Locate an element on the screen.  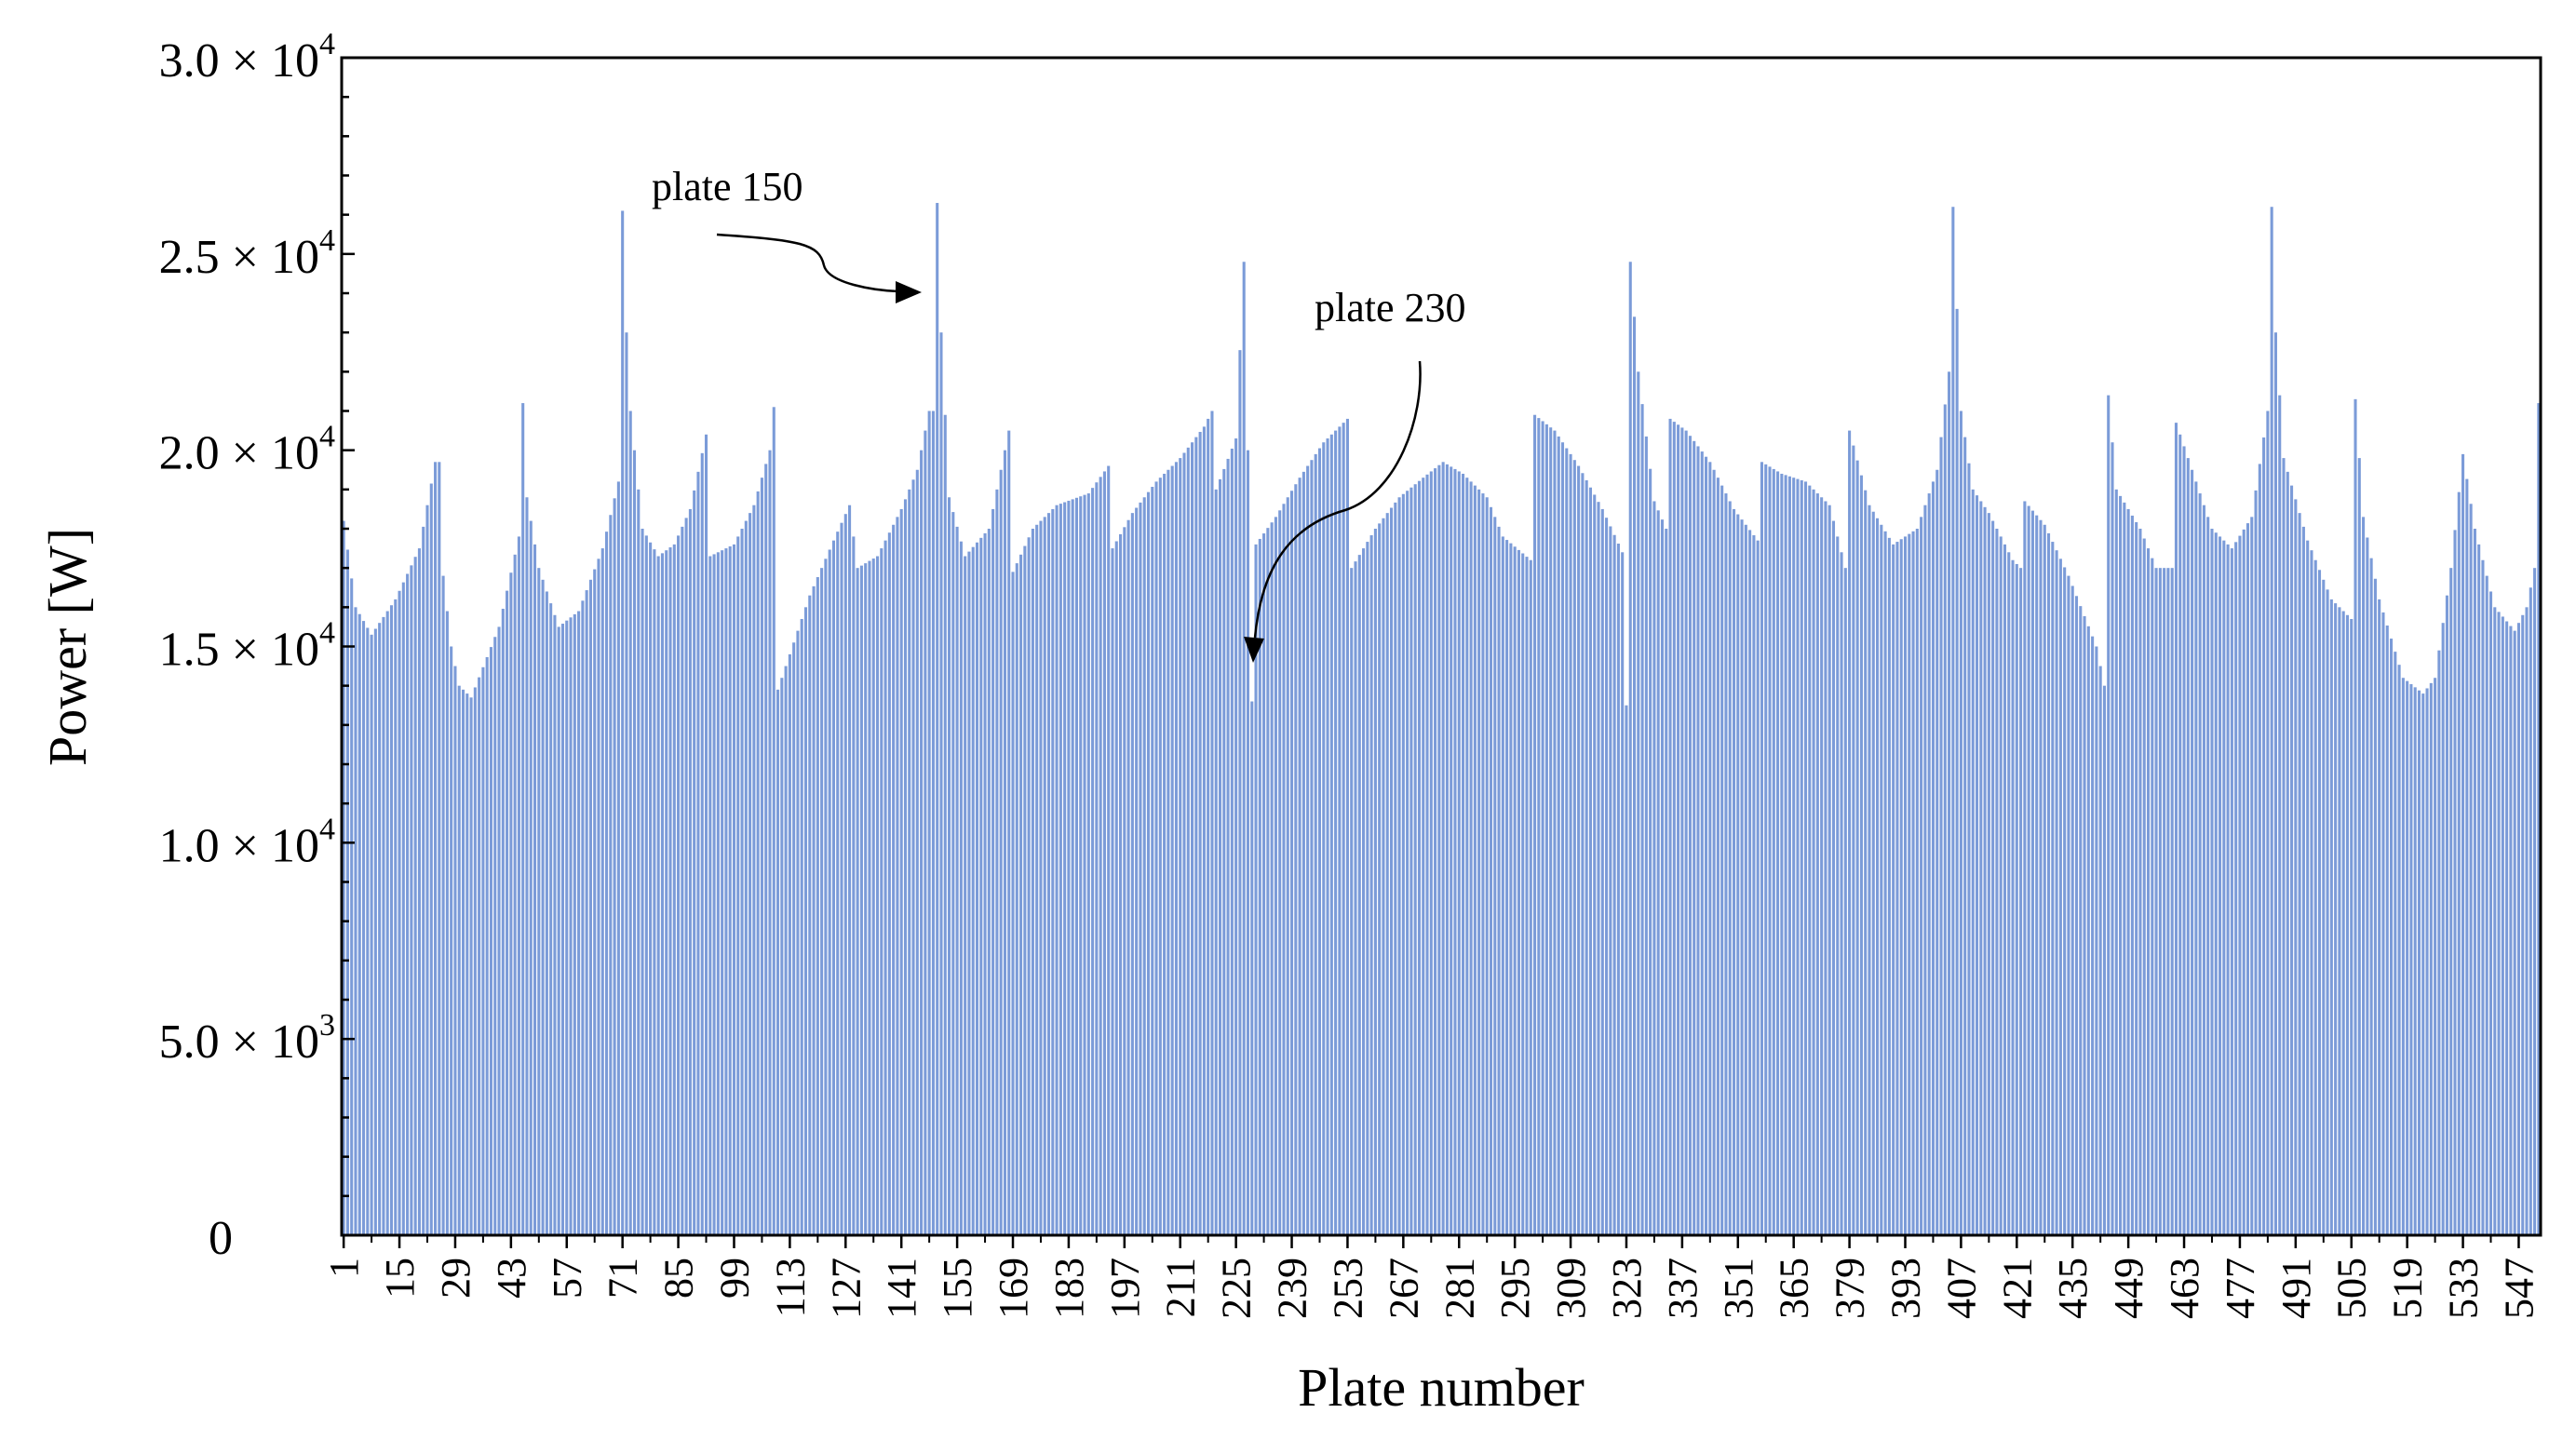
x-axis-title: Plate number is located at coordinates (1441, 1388).